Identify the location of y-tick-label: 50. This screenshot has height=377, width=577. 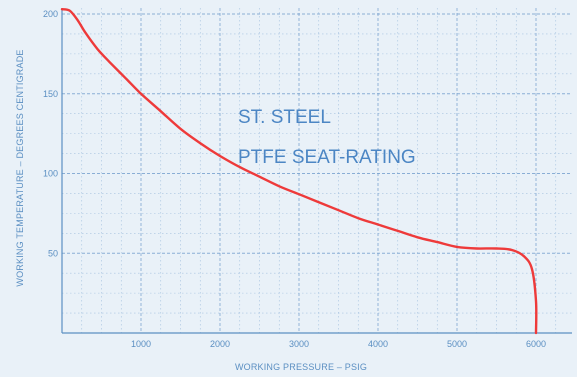
(53, 253).